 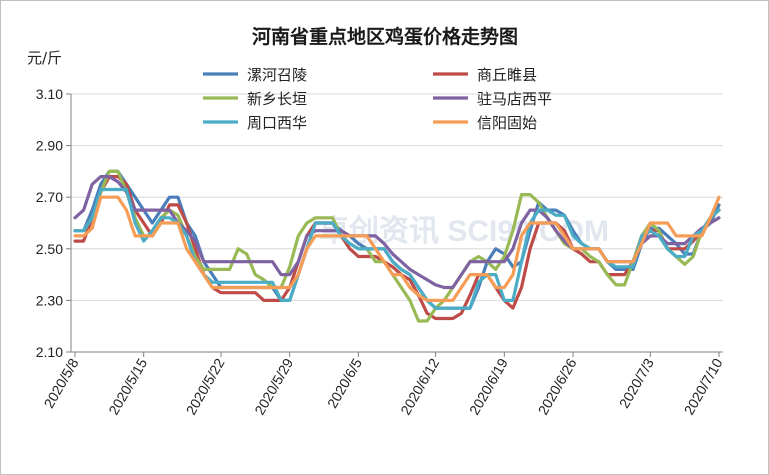 What do you see at coordinates (507, 123) in the screenshot?
I see `legend-label: 信阳固始` at bounding box center [507, 123].